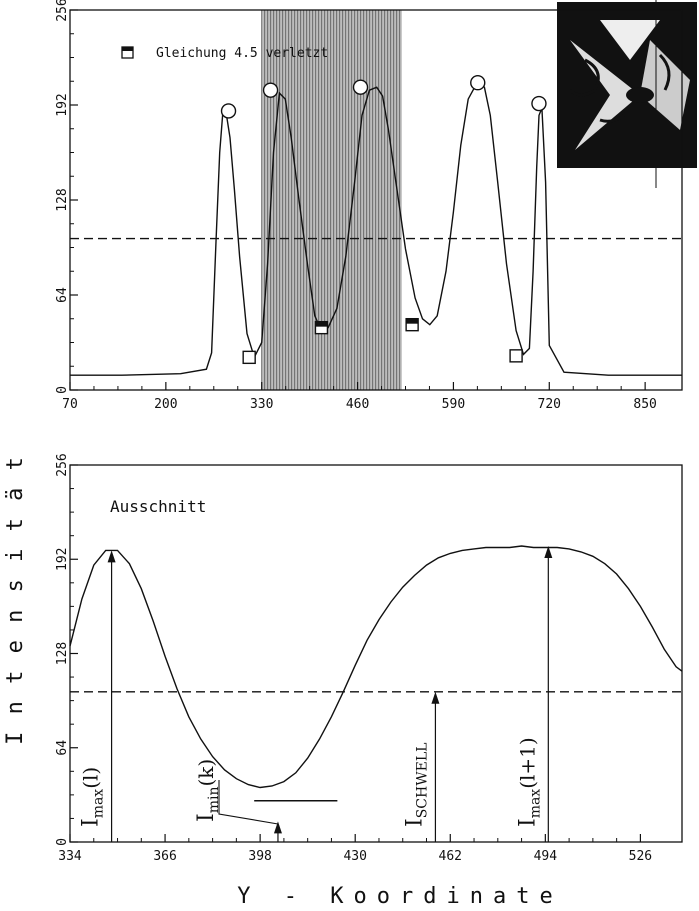 The image size is (699, 911). I want to click on panel-title: Ausschnitt, so click(158, 506).